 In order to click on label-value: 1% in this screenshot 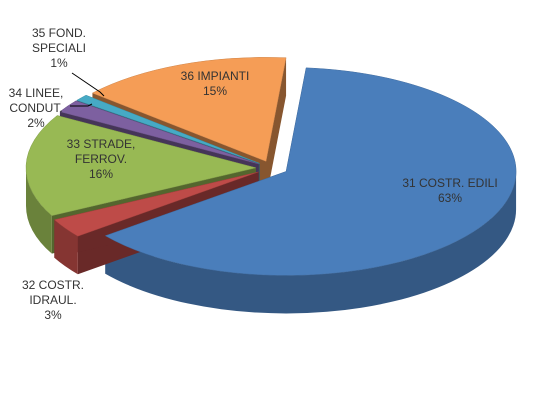, I will do `click(59, 63)`.